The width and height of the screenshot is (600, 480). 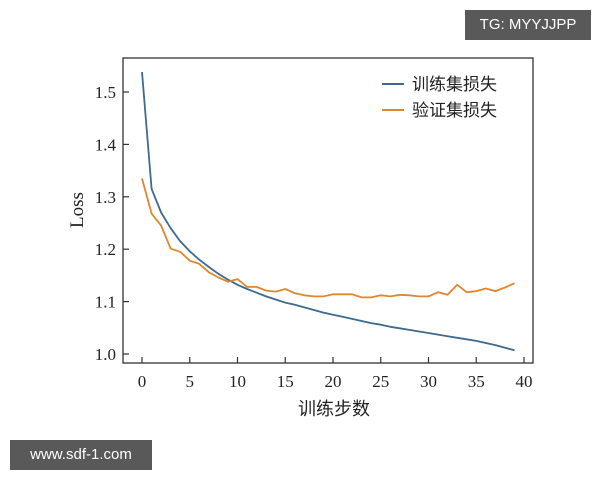 What do you see at coordinates (334, 409) in the screenshot?
I see `x-axis-label: 训练步数` at bounding box center [334, 409].